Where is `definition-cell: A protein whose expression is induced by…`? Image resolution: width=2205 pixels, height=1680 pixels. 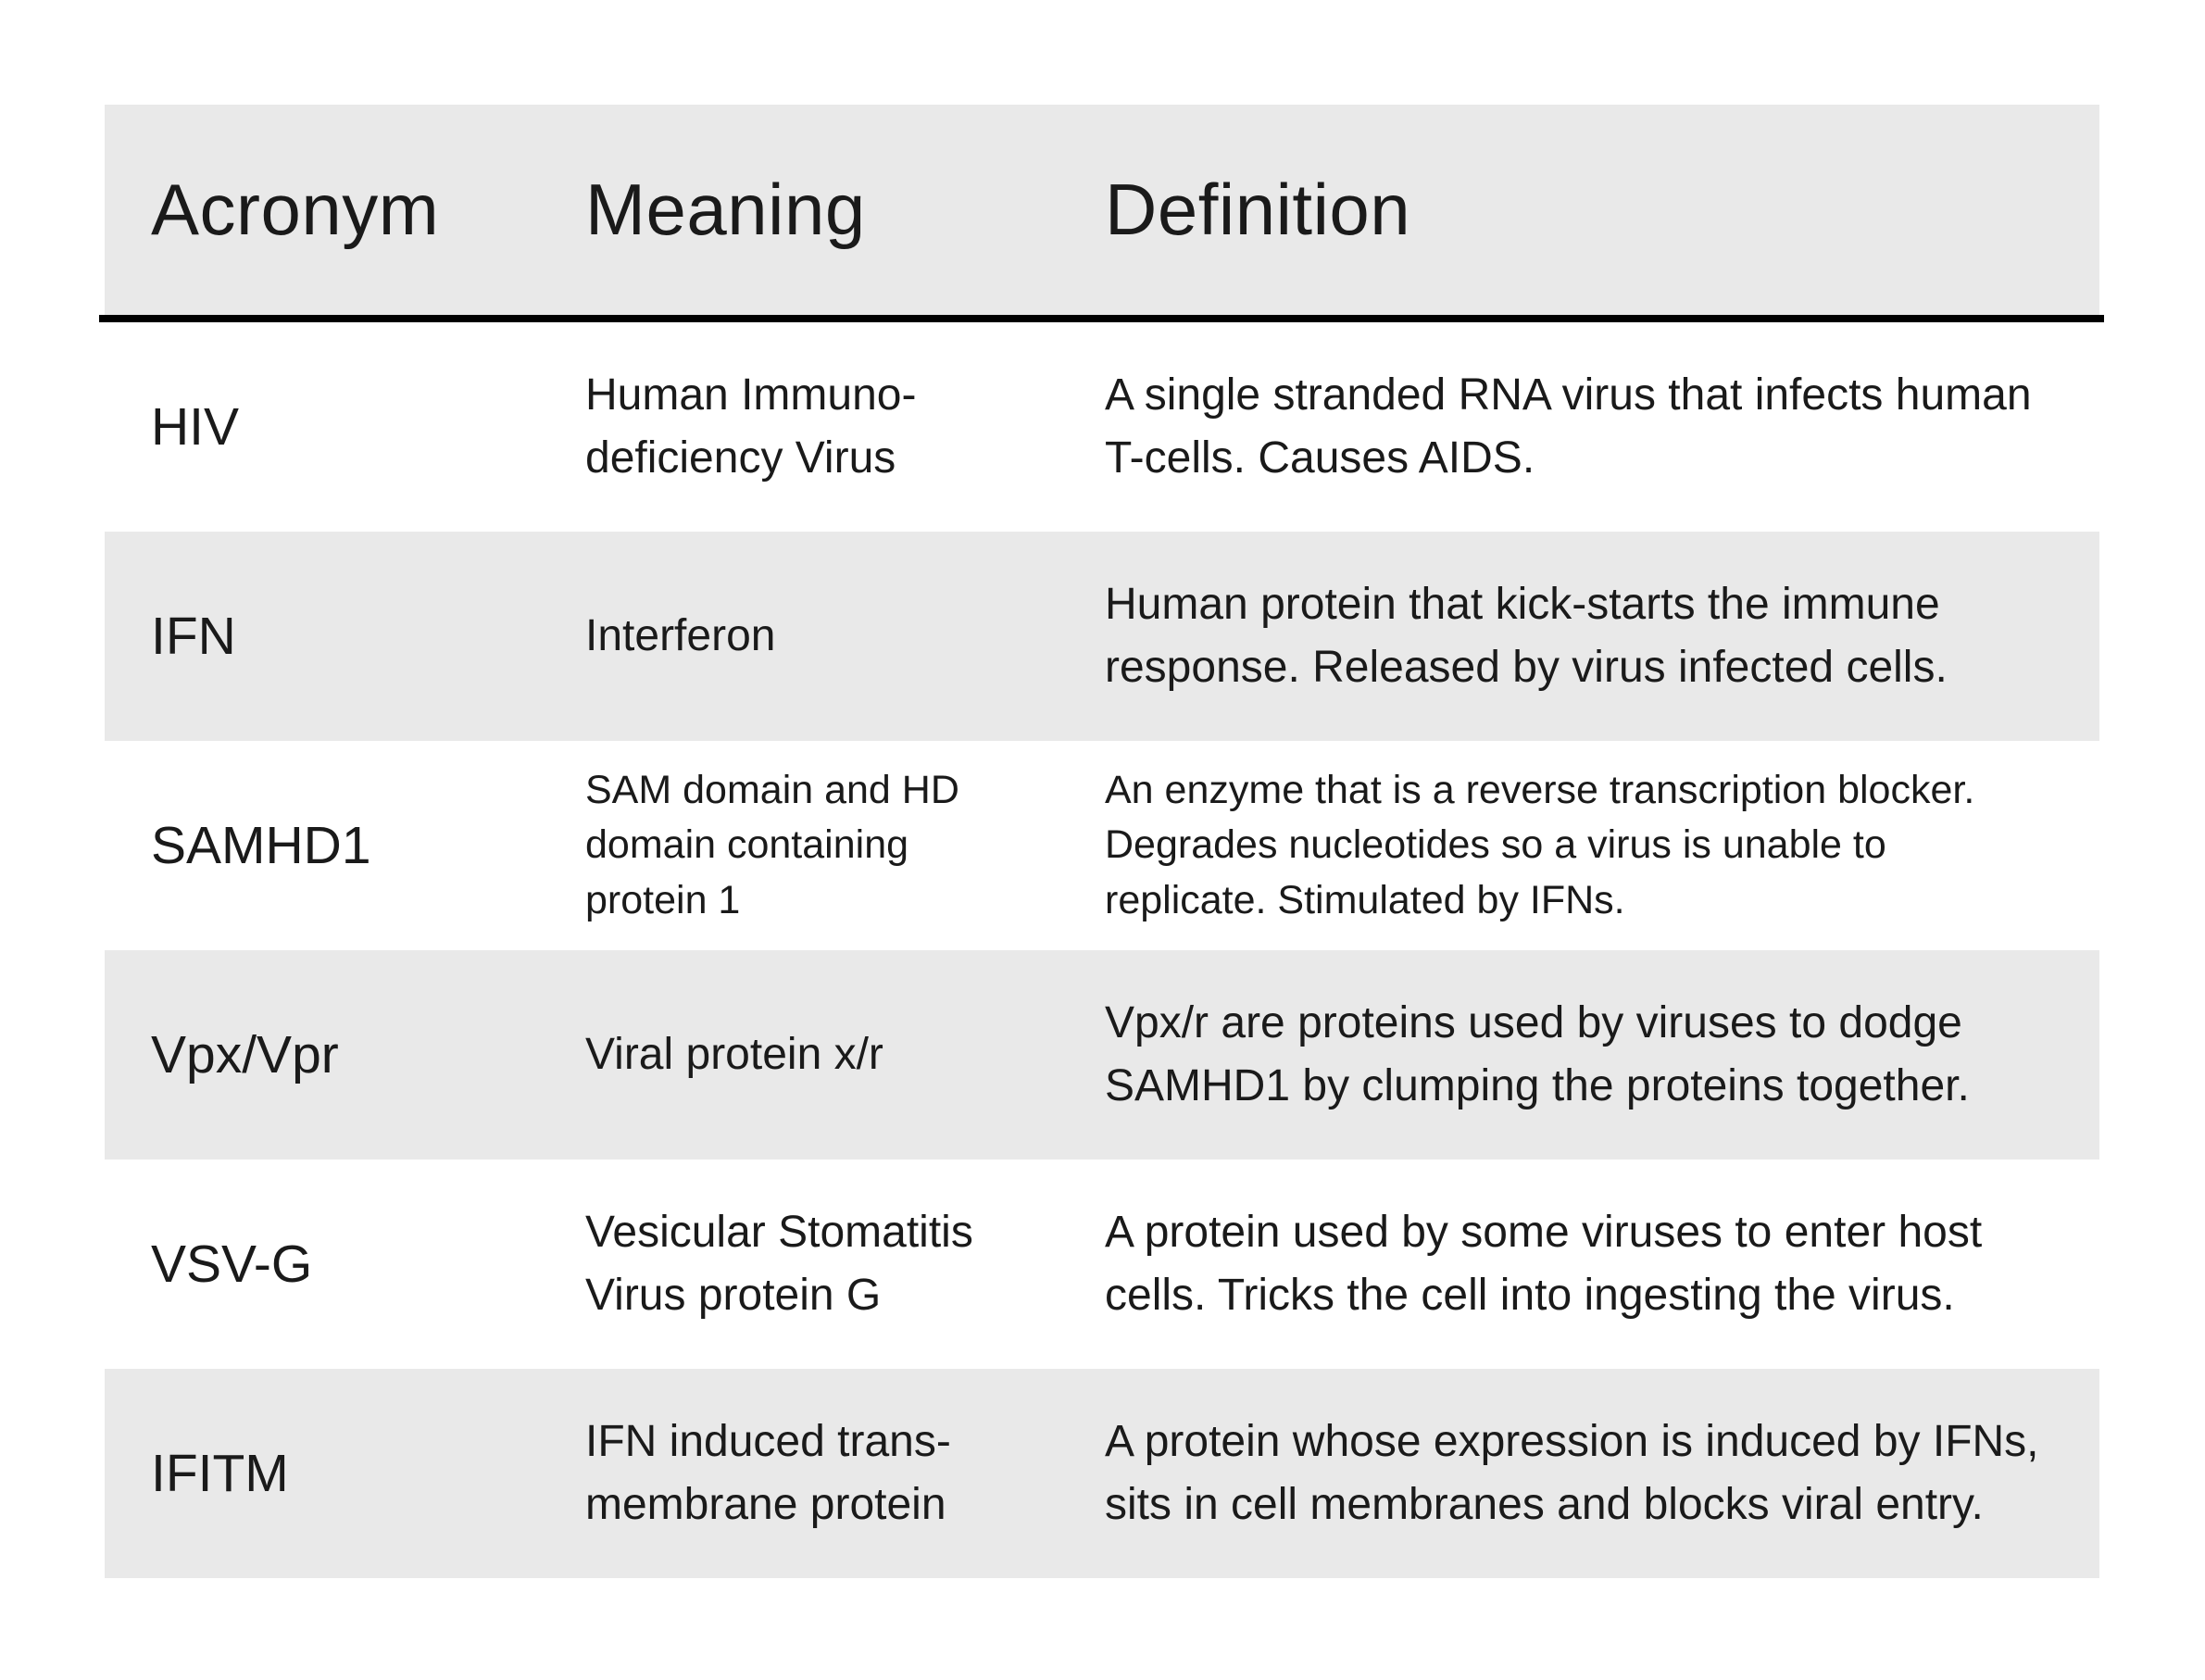 definition-cell: A protein whose expression is induced by… is located at coordinates (1572, 1472).